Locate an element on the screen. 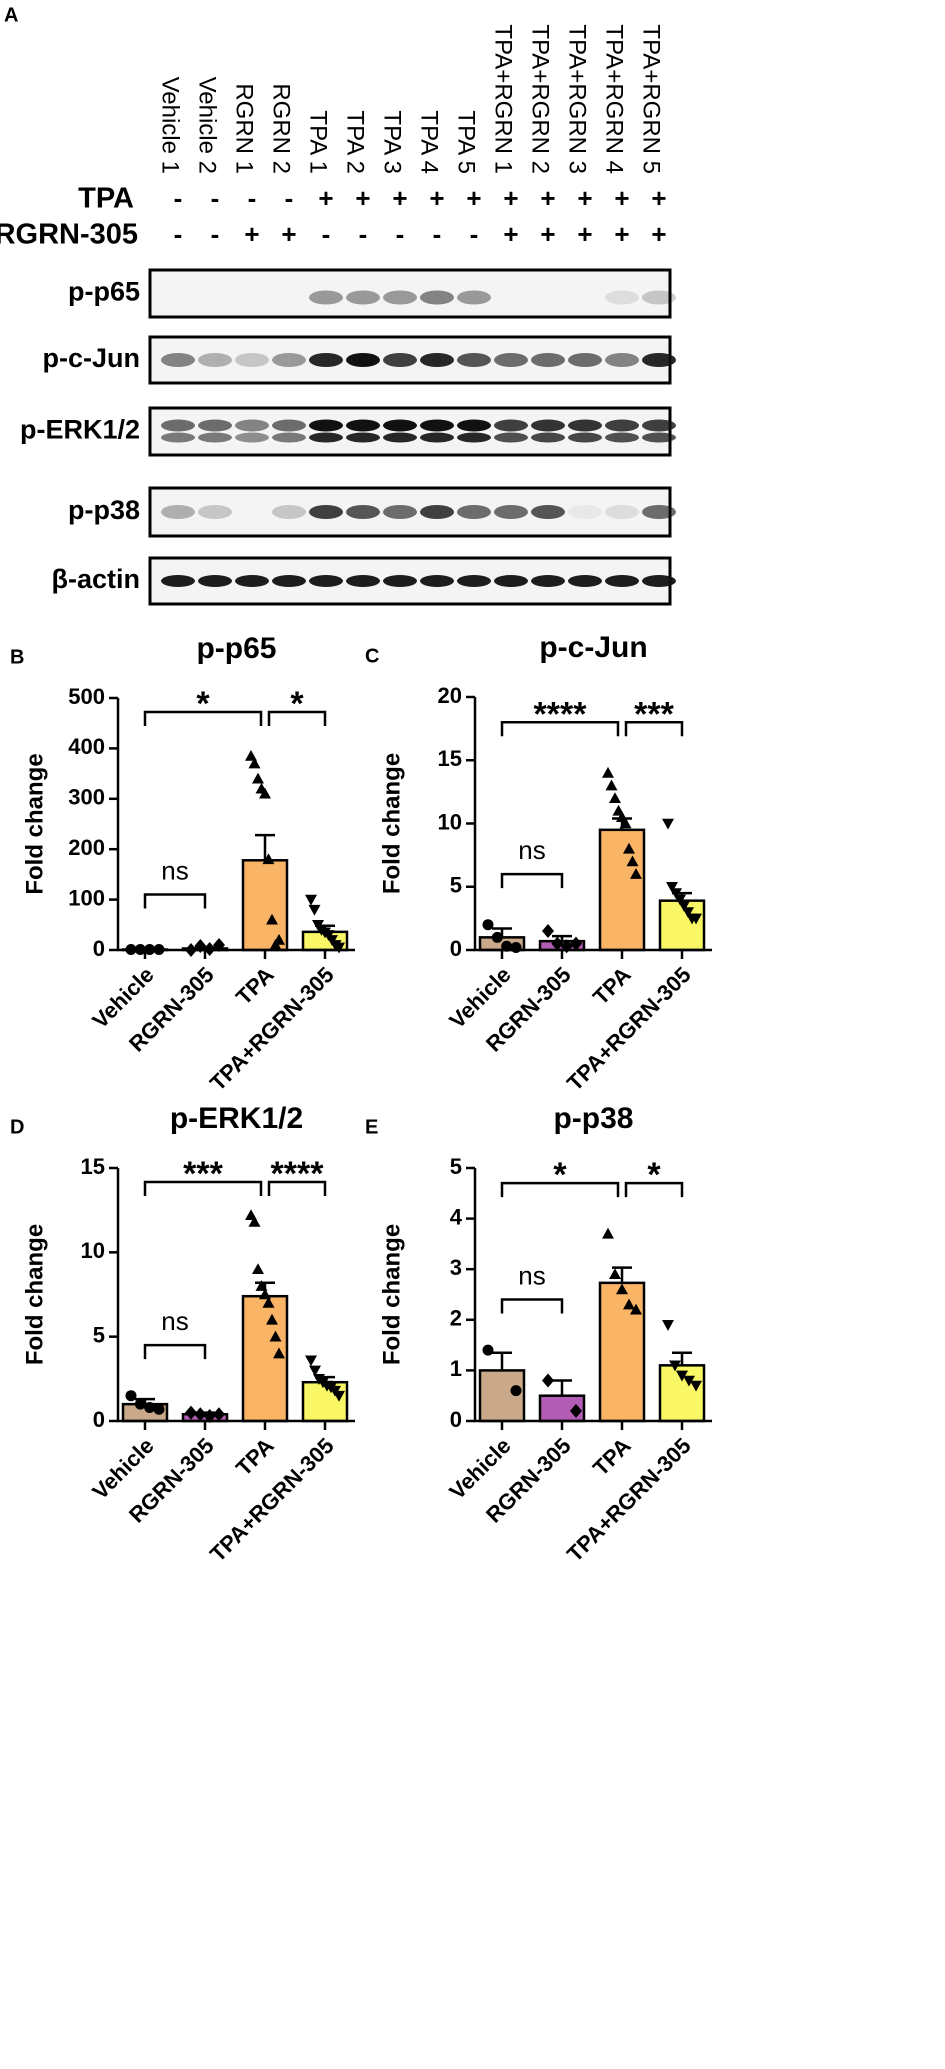  y-axis-label: Fold change is located at coordinates (34, 1294).